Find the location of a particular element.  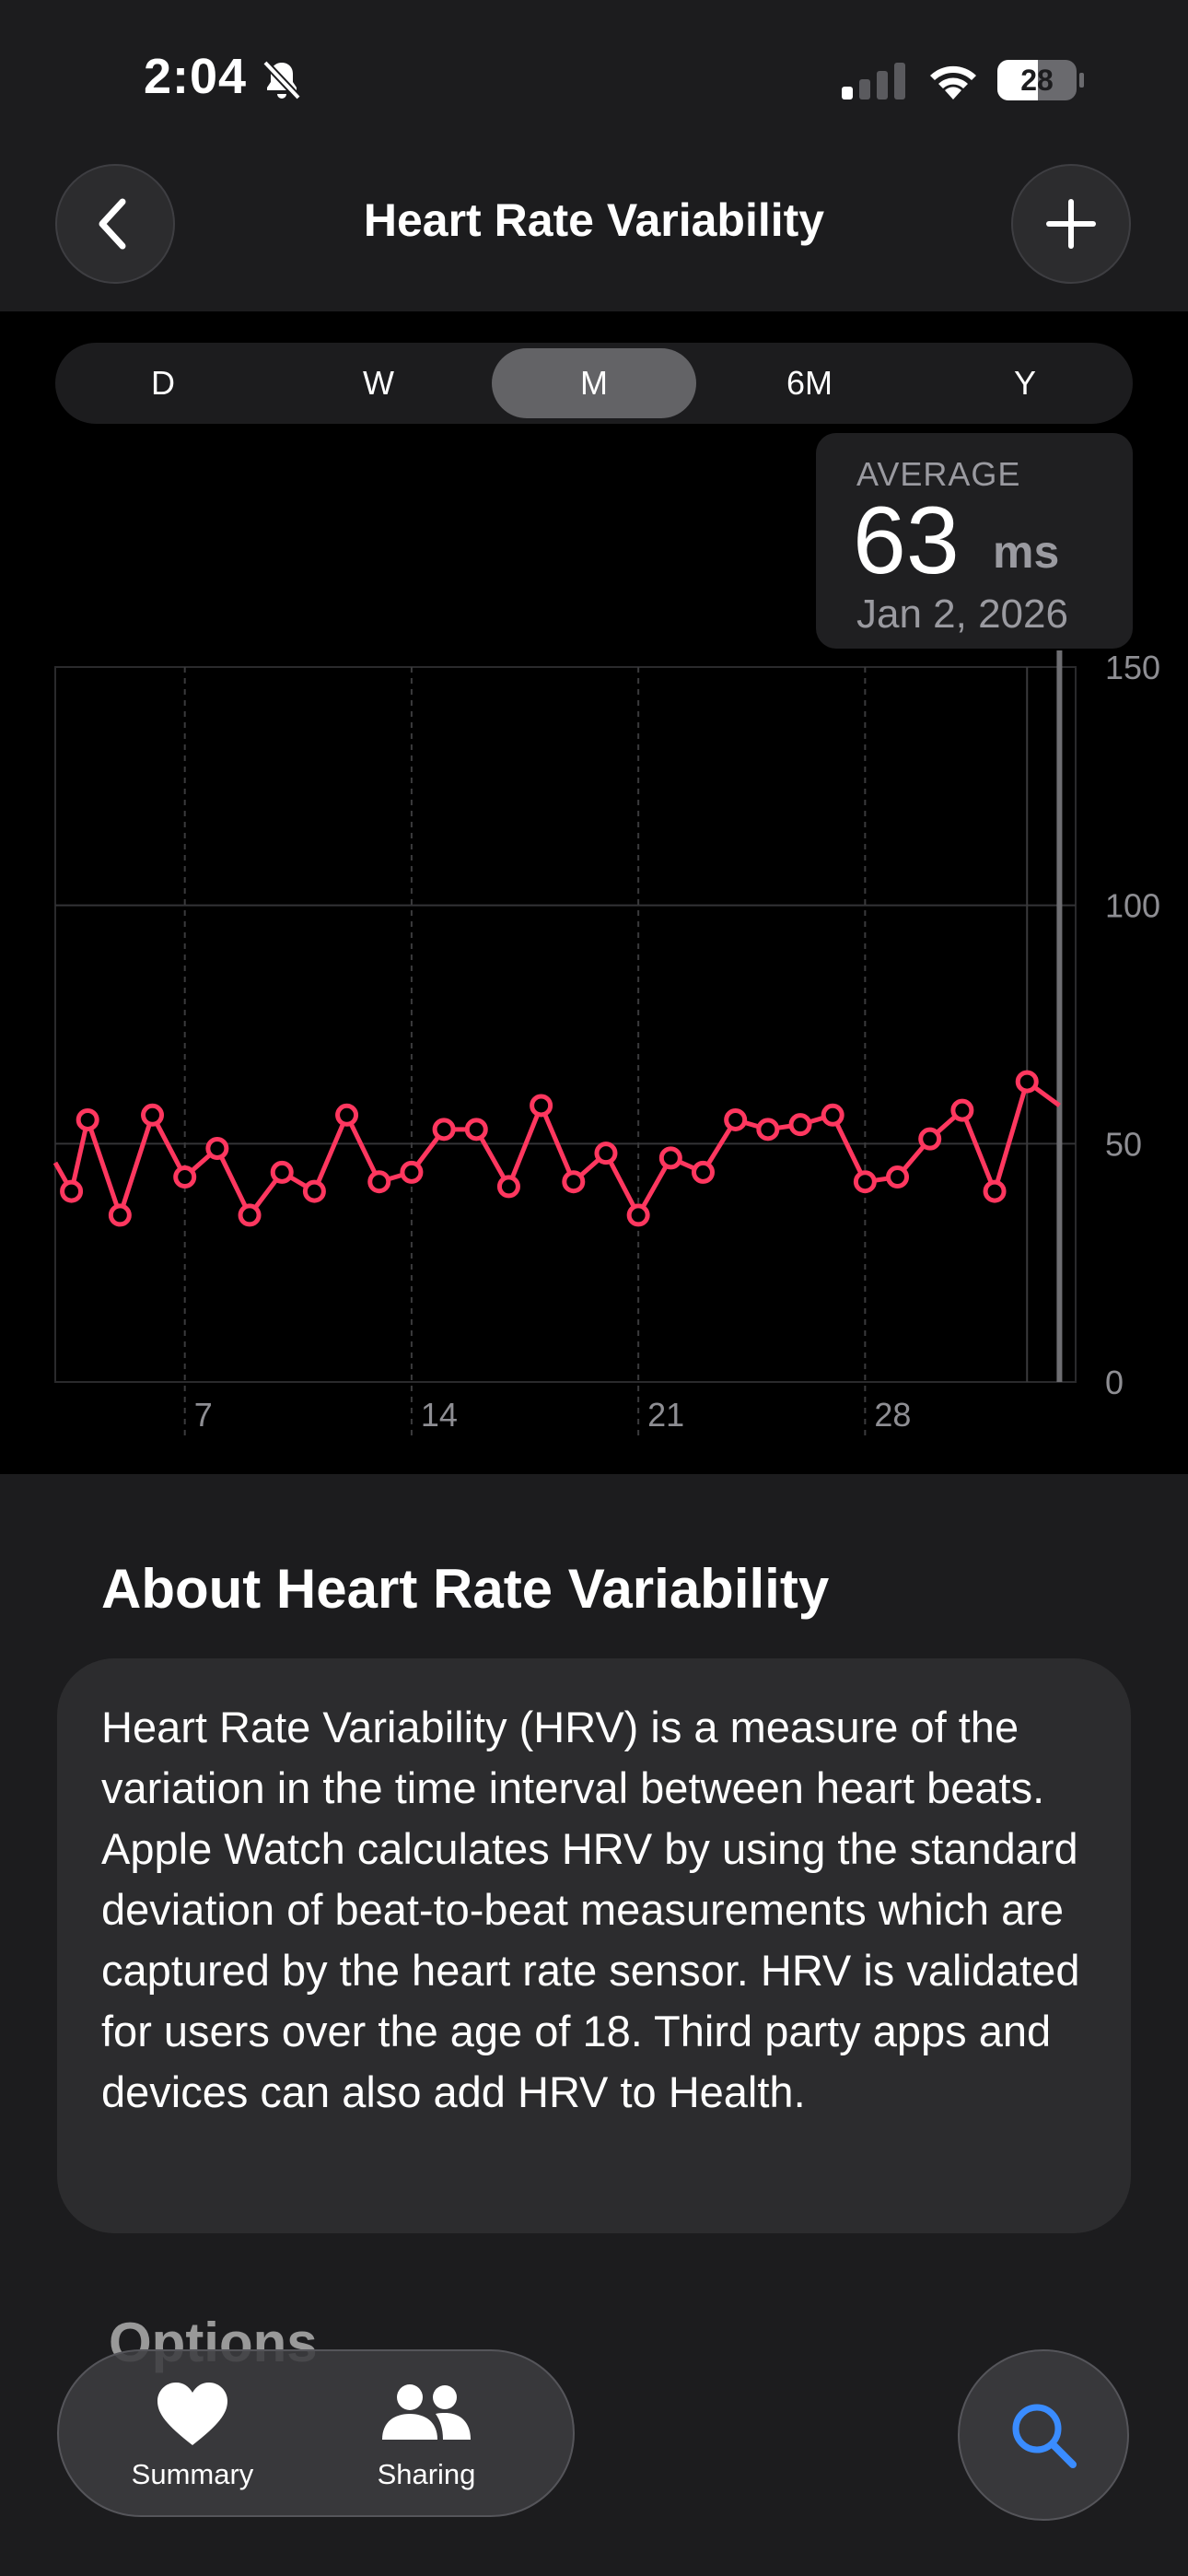

y-tick-label: 150 is located at coordinates (1132, 667).